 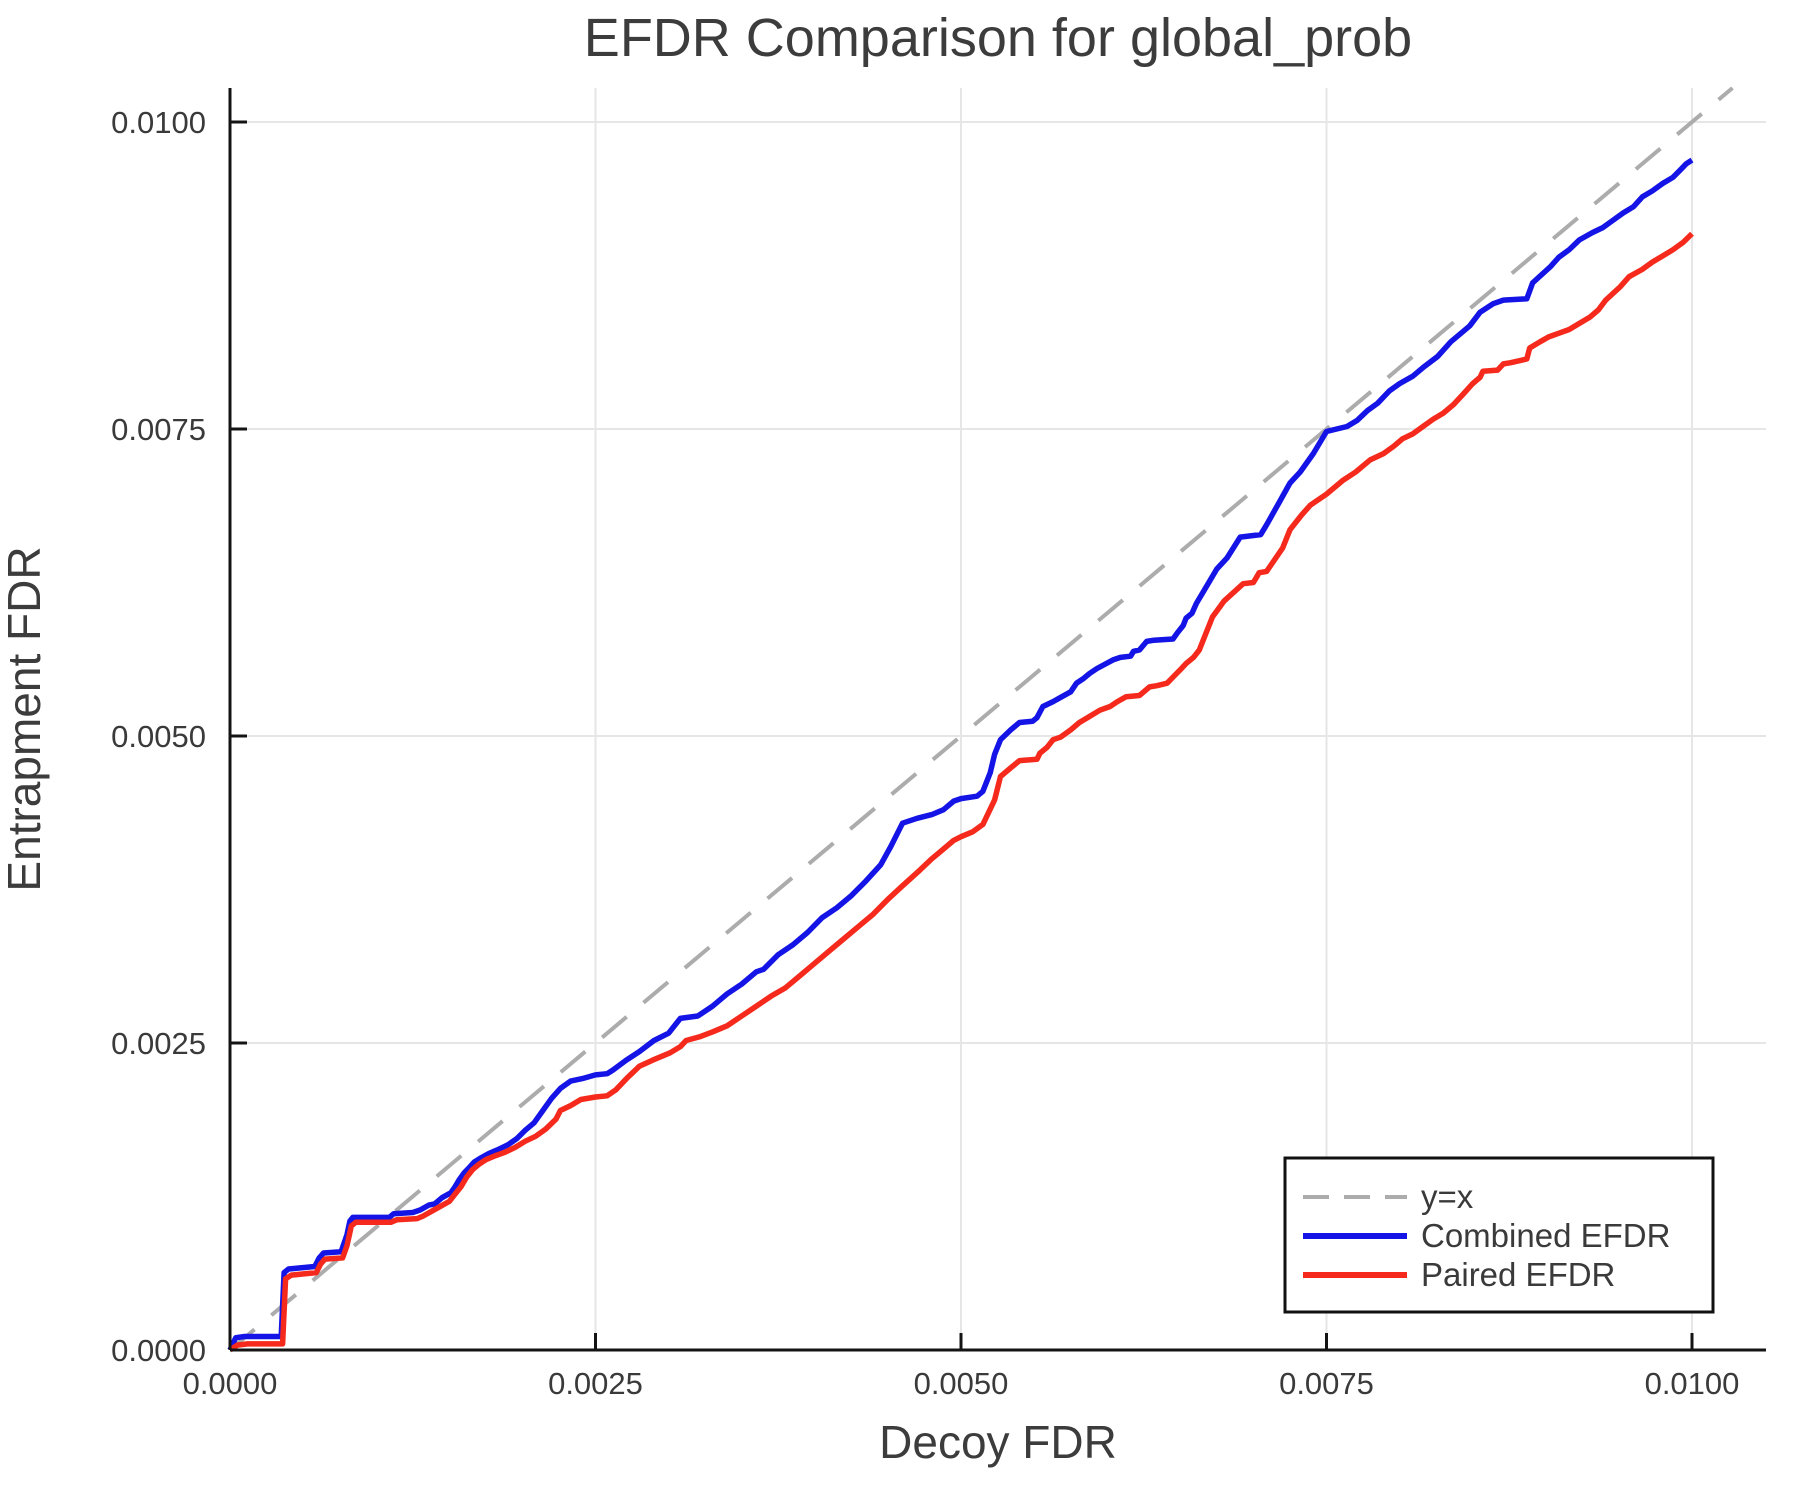 What do you see at coordinates (595, 1383) in the screenshot?
I see `x-tick-label: 0.0025` at bounding box center [595, 1383].